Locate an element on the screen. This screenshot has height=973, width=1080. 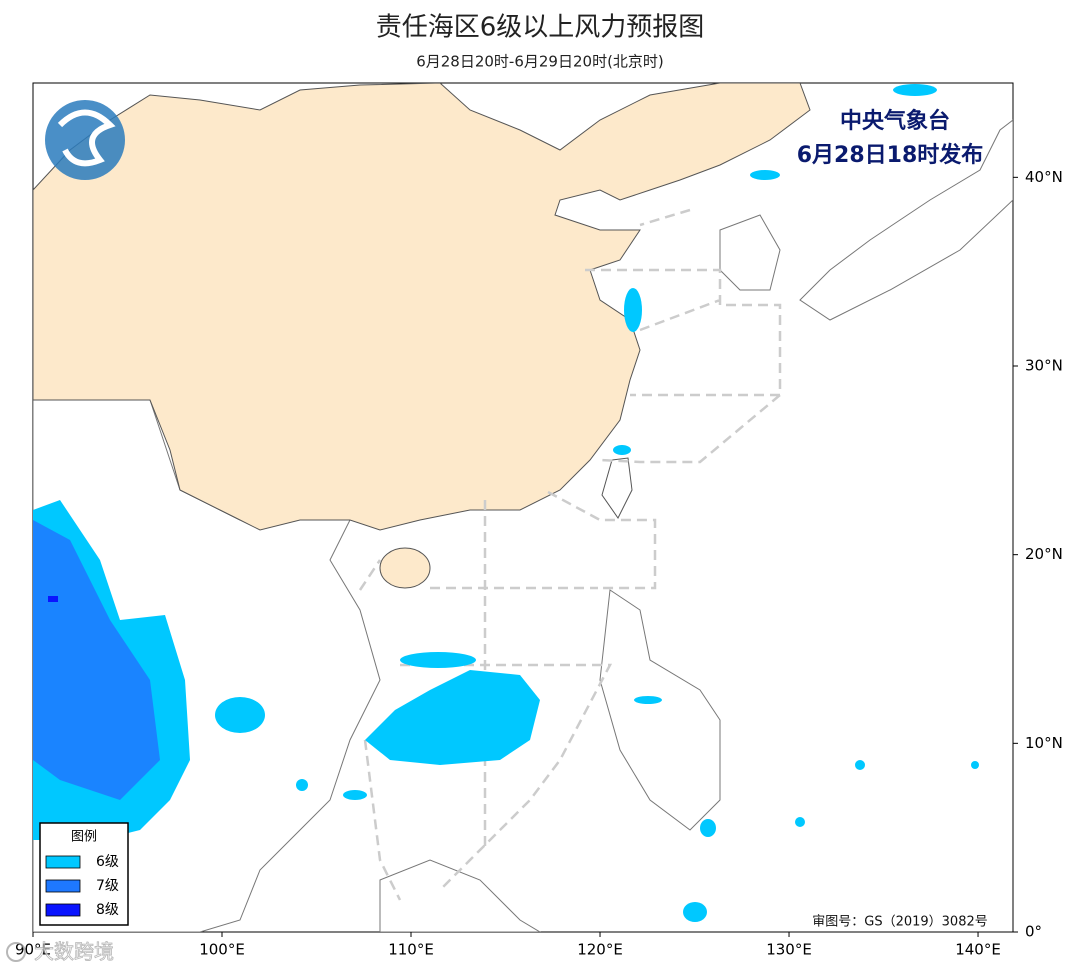
logo is located at coordinates (85, 140).